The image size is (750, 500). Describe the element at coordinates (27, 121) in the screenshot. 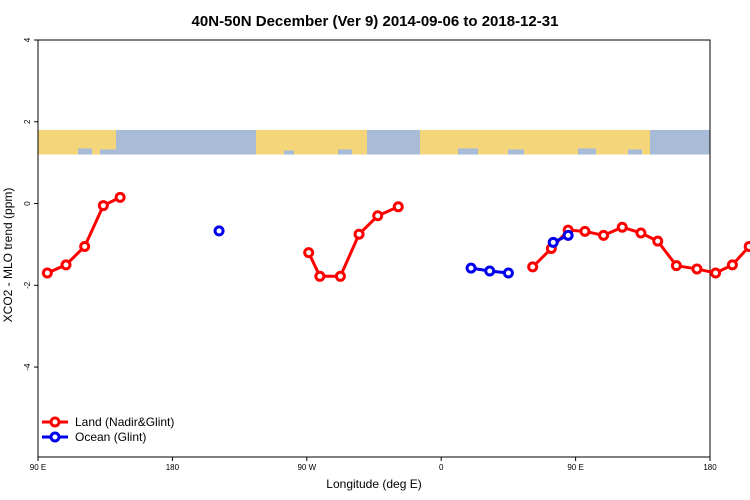

I see `y-tick-label: 2` at that location.